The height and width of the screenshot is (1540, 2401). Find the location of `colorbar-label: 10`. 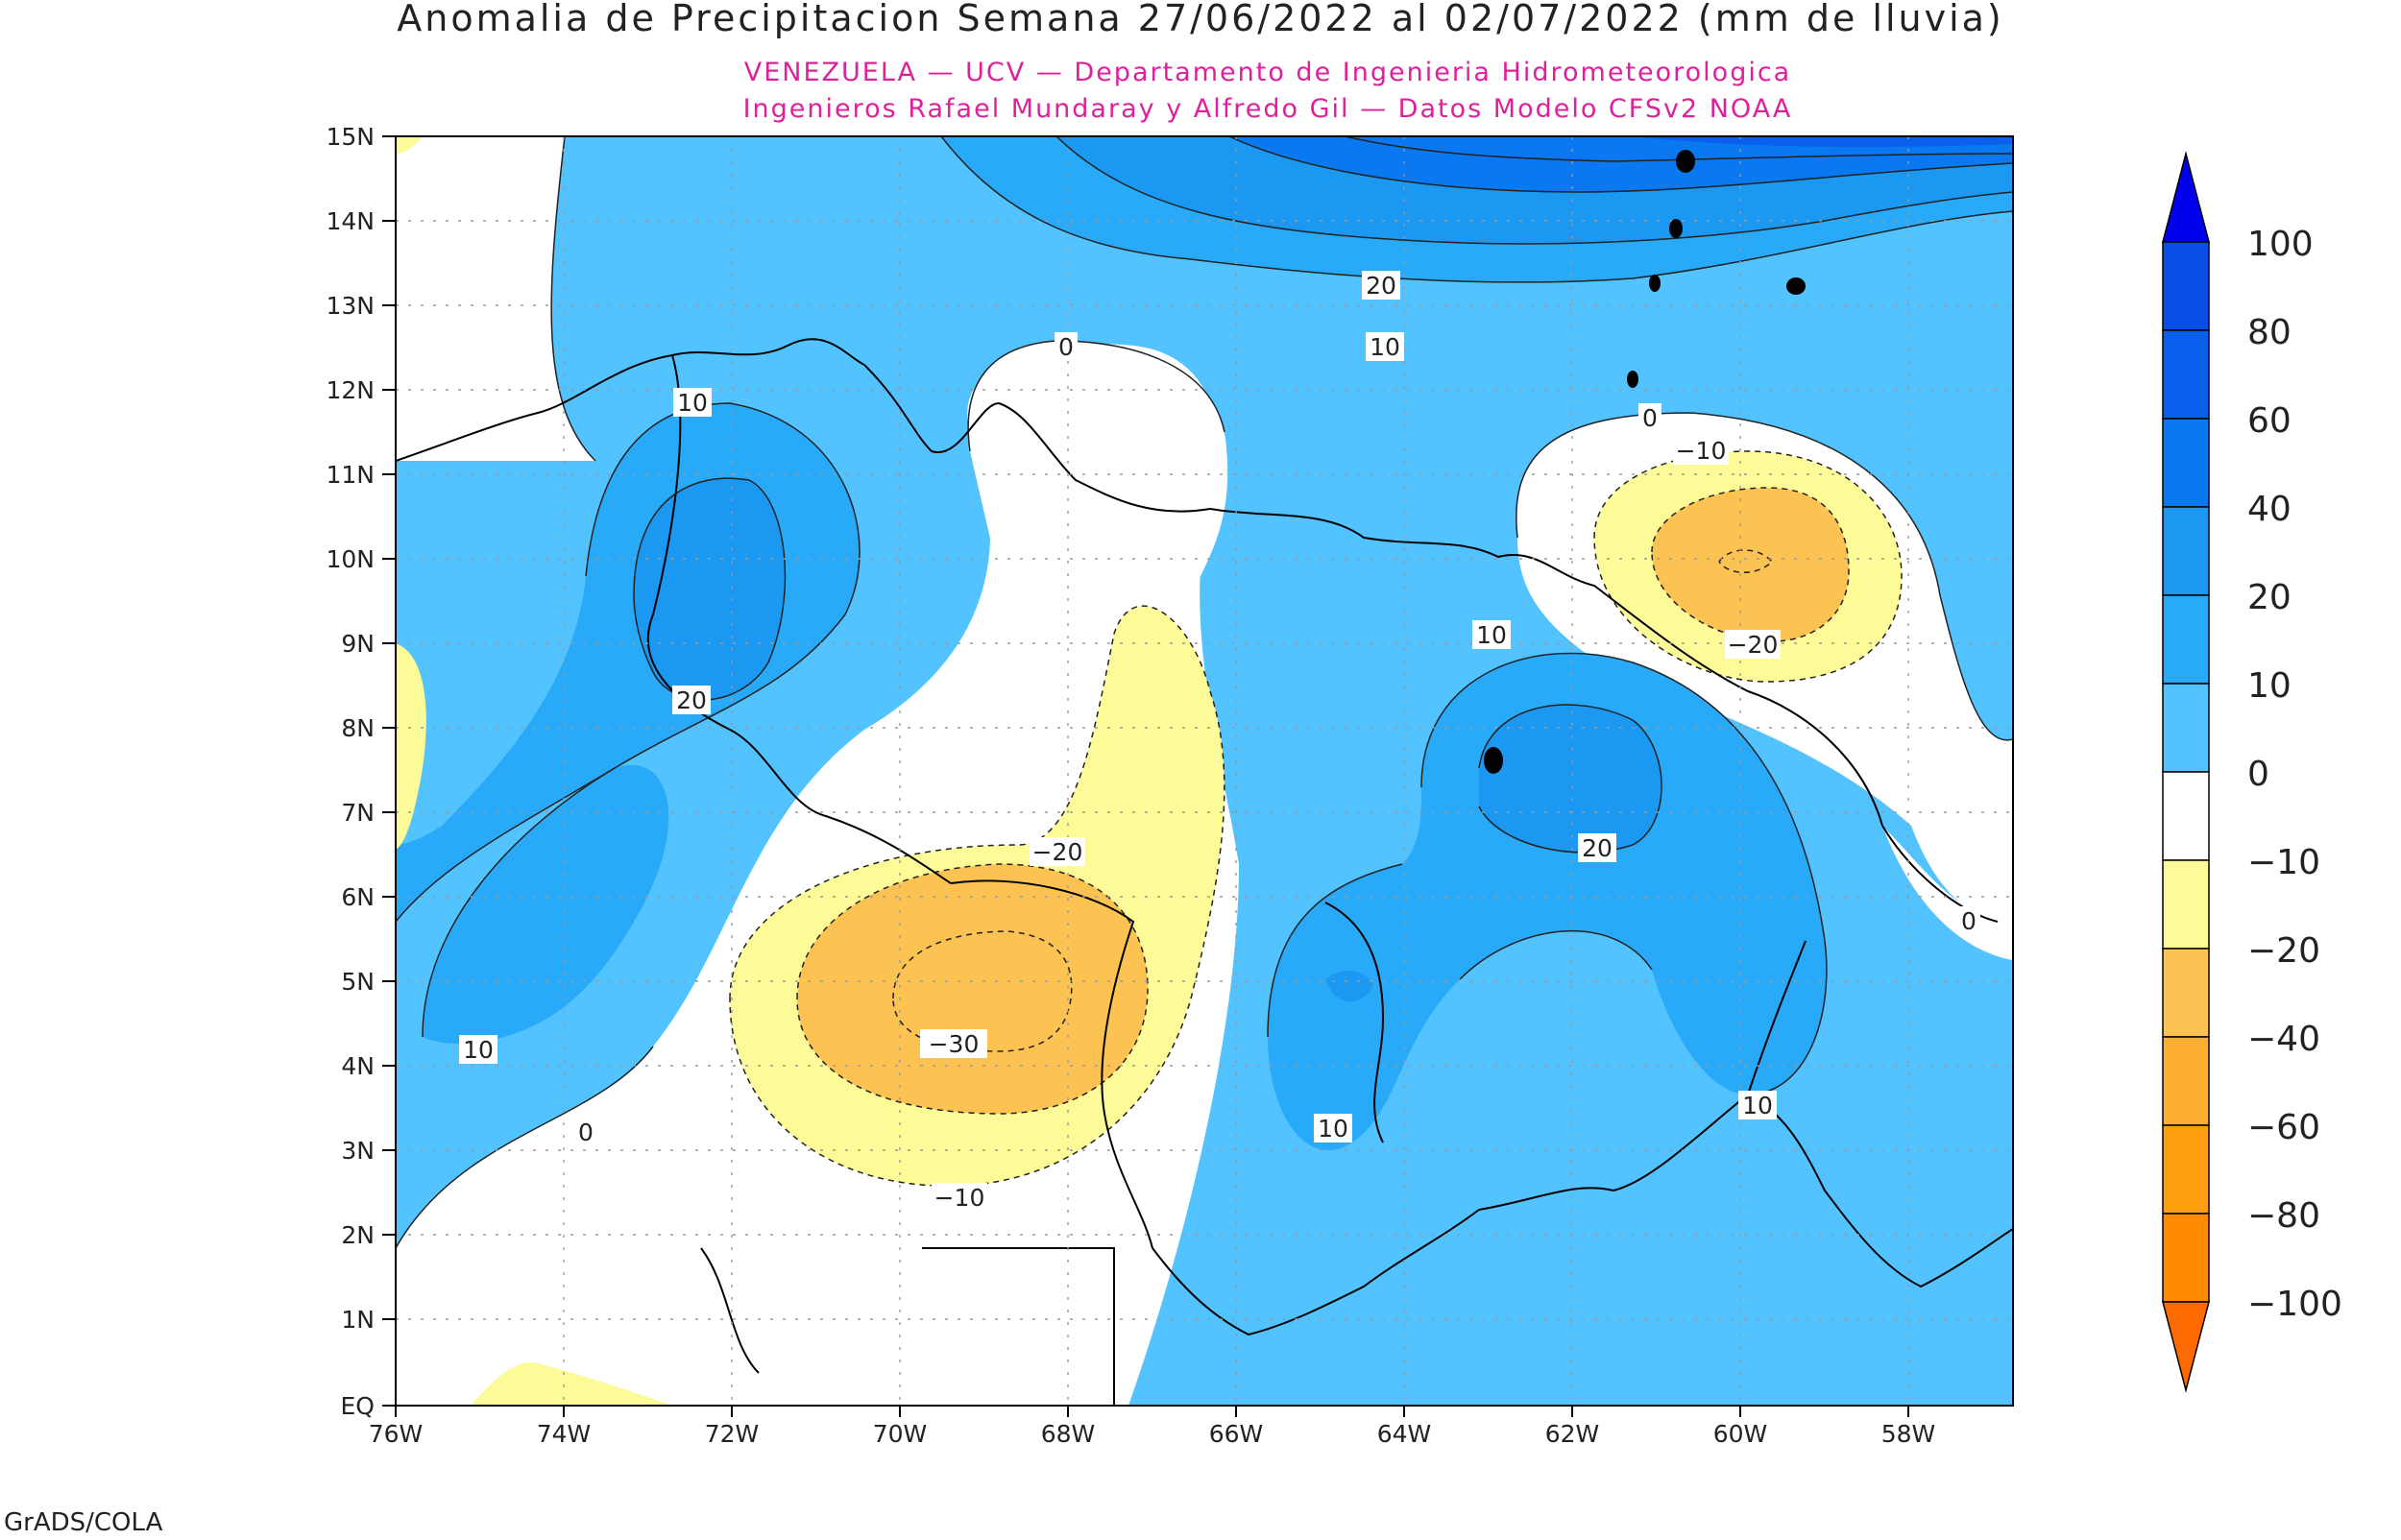

colorbar-label: 10 is located at coordinates (2270, 686).